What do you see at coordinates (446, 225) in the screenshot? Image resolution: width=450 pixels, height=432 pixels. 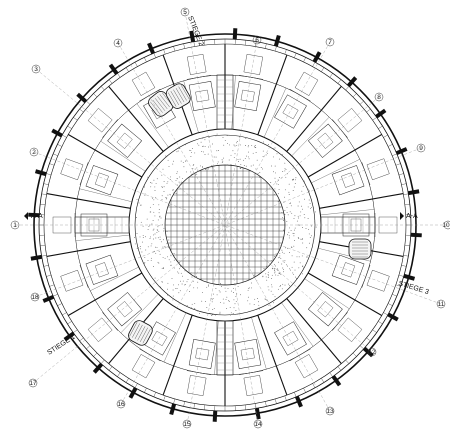 I see `axis-marker-10: 10` at bounding box center [446, 225].